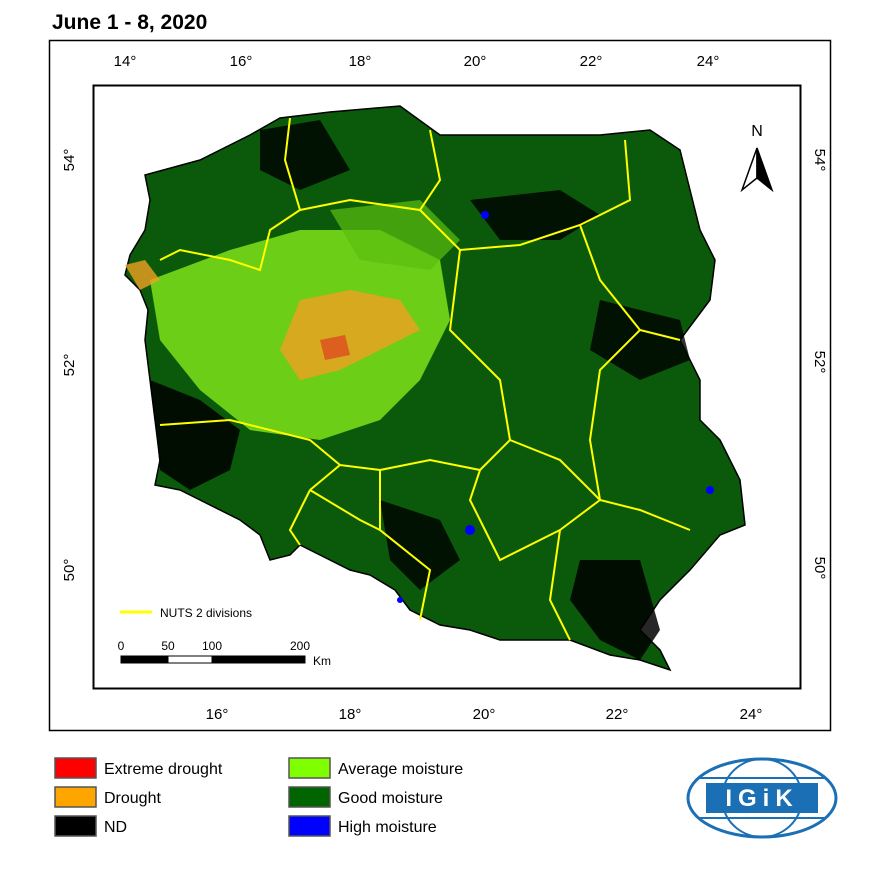 The height and width of the screenshot is (891, 886). Describe the element at coordinates (69, 365) in the screenshot. I see `left-label: 52°` at that location.